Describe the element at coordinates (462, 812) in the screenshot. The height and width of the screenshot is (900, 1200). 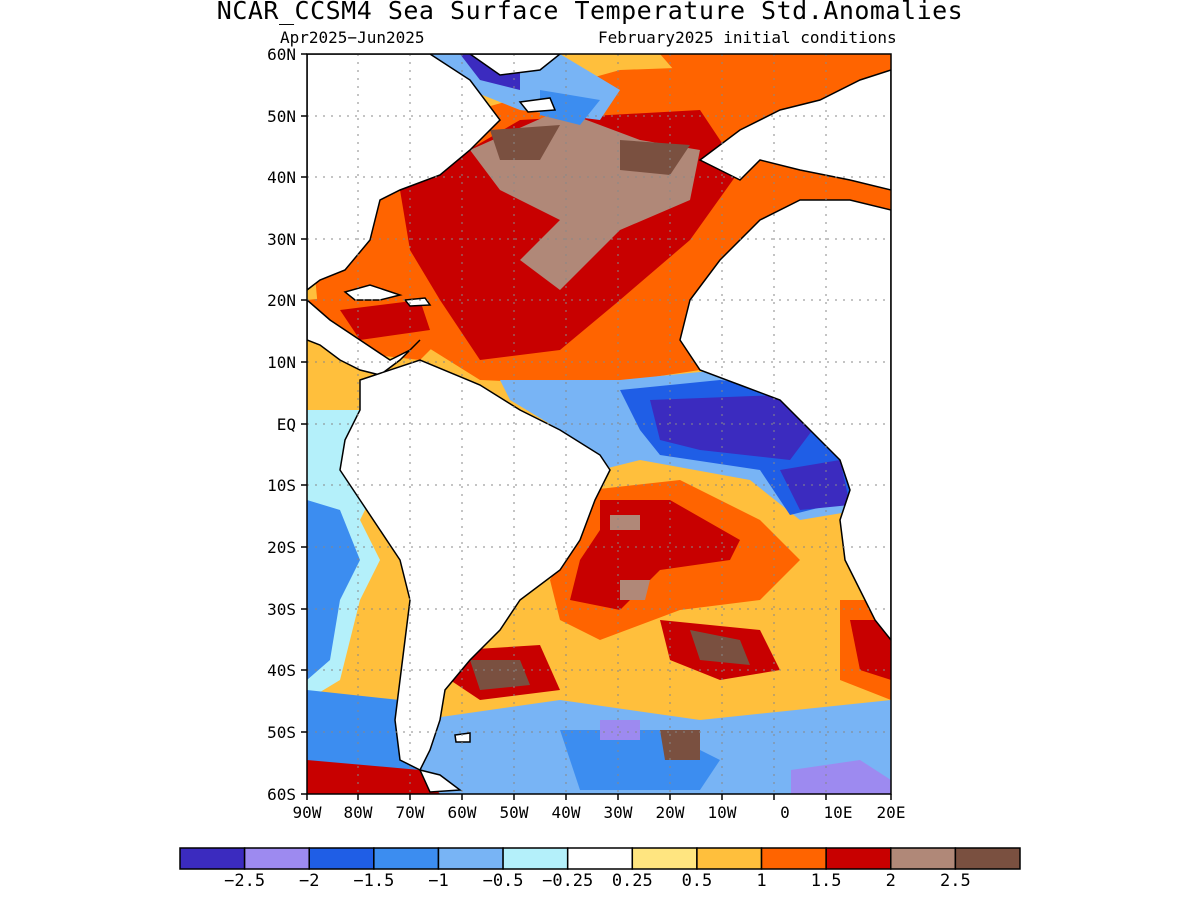
I see `lon-label-60w: 60W` at that location.